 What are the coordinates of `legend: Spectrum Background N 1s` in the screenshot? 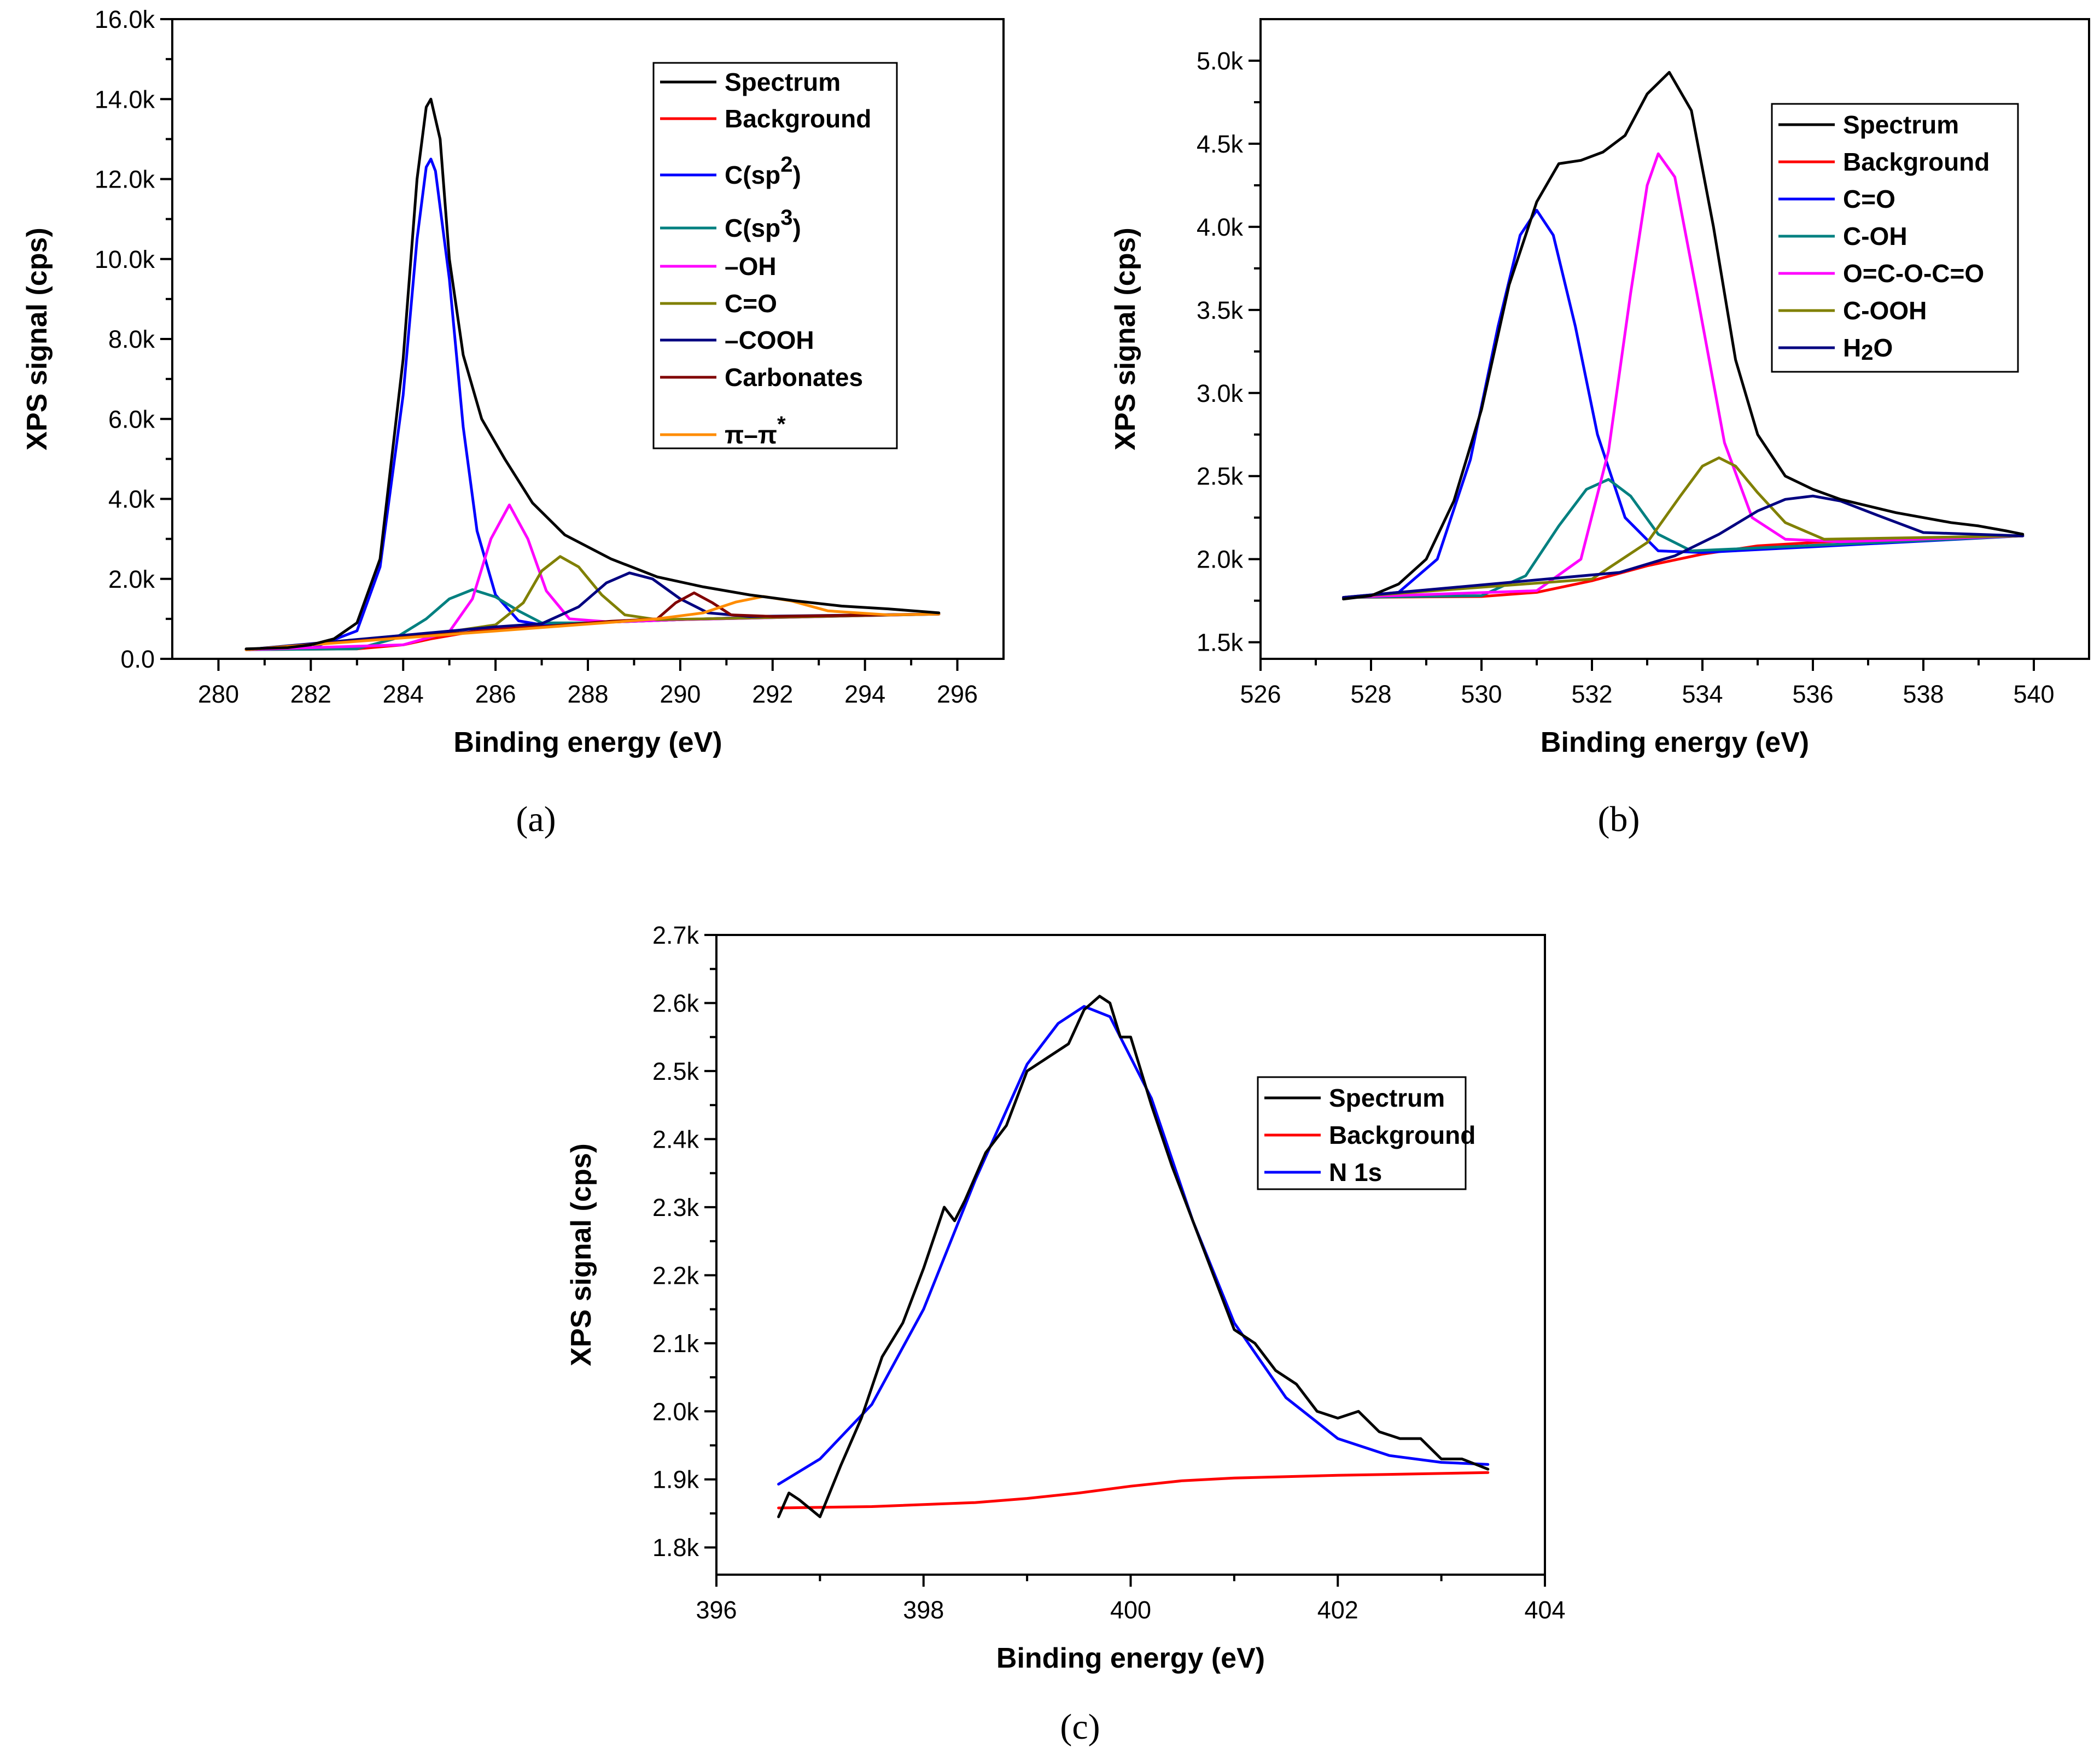 It's located at (1366, 1133).